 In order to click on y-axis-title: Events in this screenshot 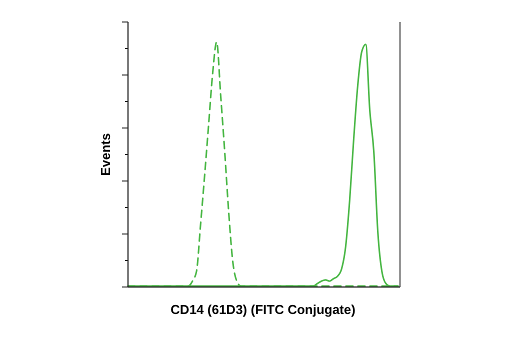, I will do `click(105, 154)`.